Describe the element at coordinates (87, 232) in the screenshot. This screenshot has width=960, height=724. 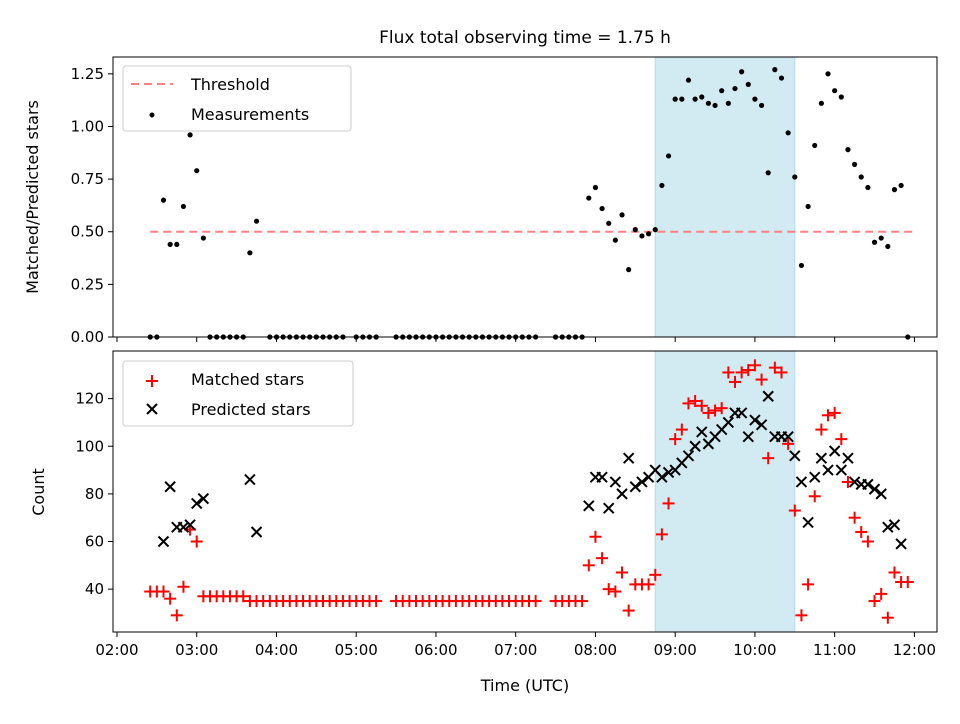
I see `top-y-tick-label: 0.50` at that location.